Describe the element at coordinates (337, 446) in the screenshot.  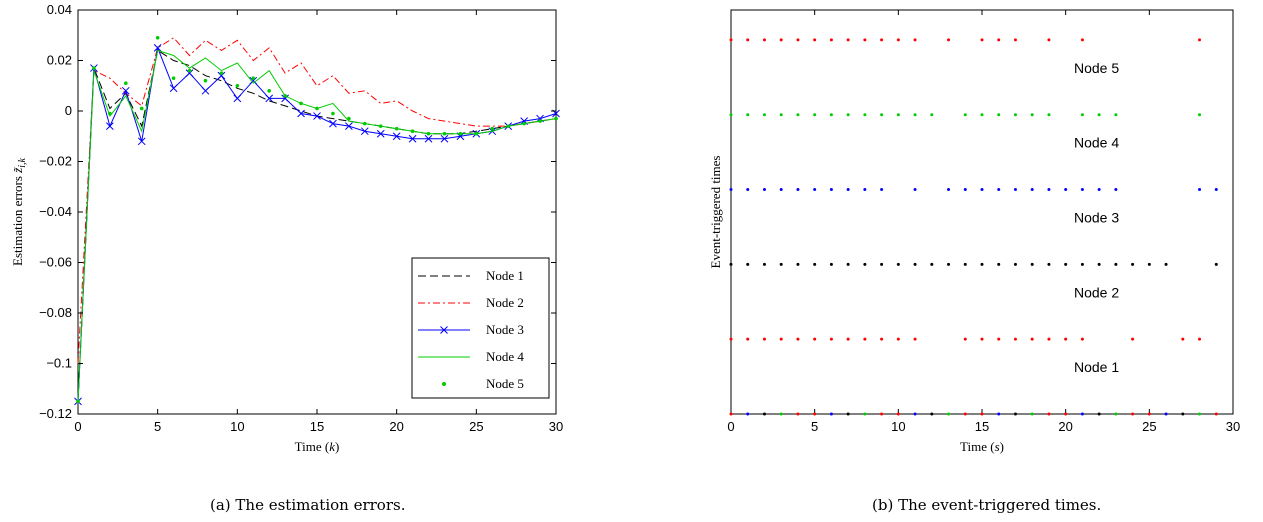
I see `x-axis-label-a-close: )` at that location.